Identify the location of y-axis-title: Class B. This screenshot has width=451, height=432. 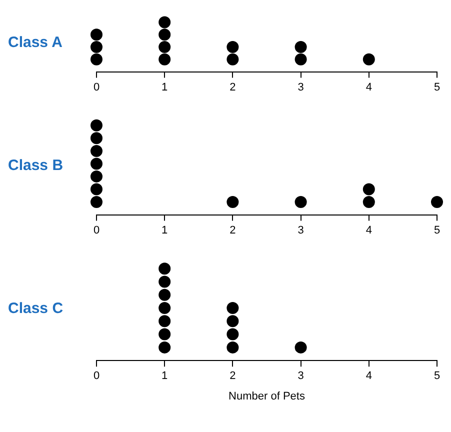
(36, 166).